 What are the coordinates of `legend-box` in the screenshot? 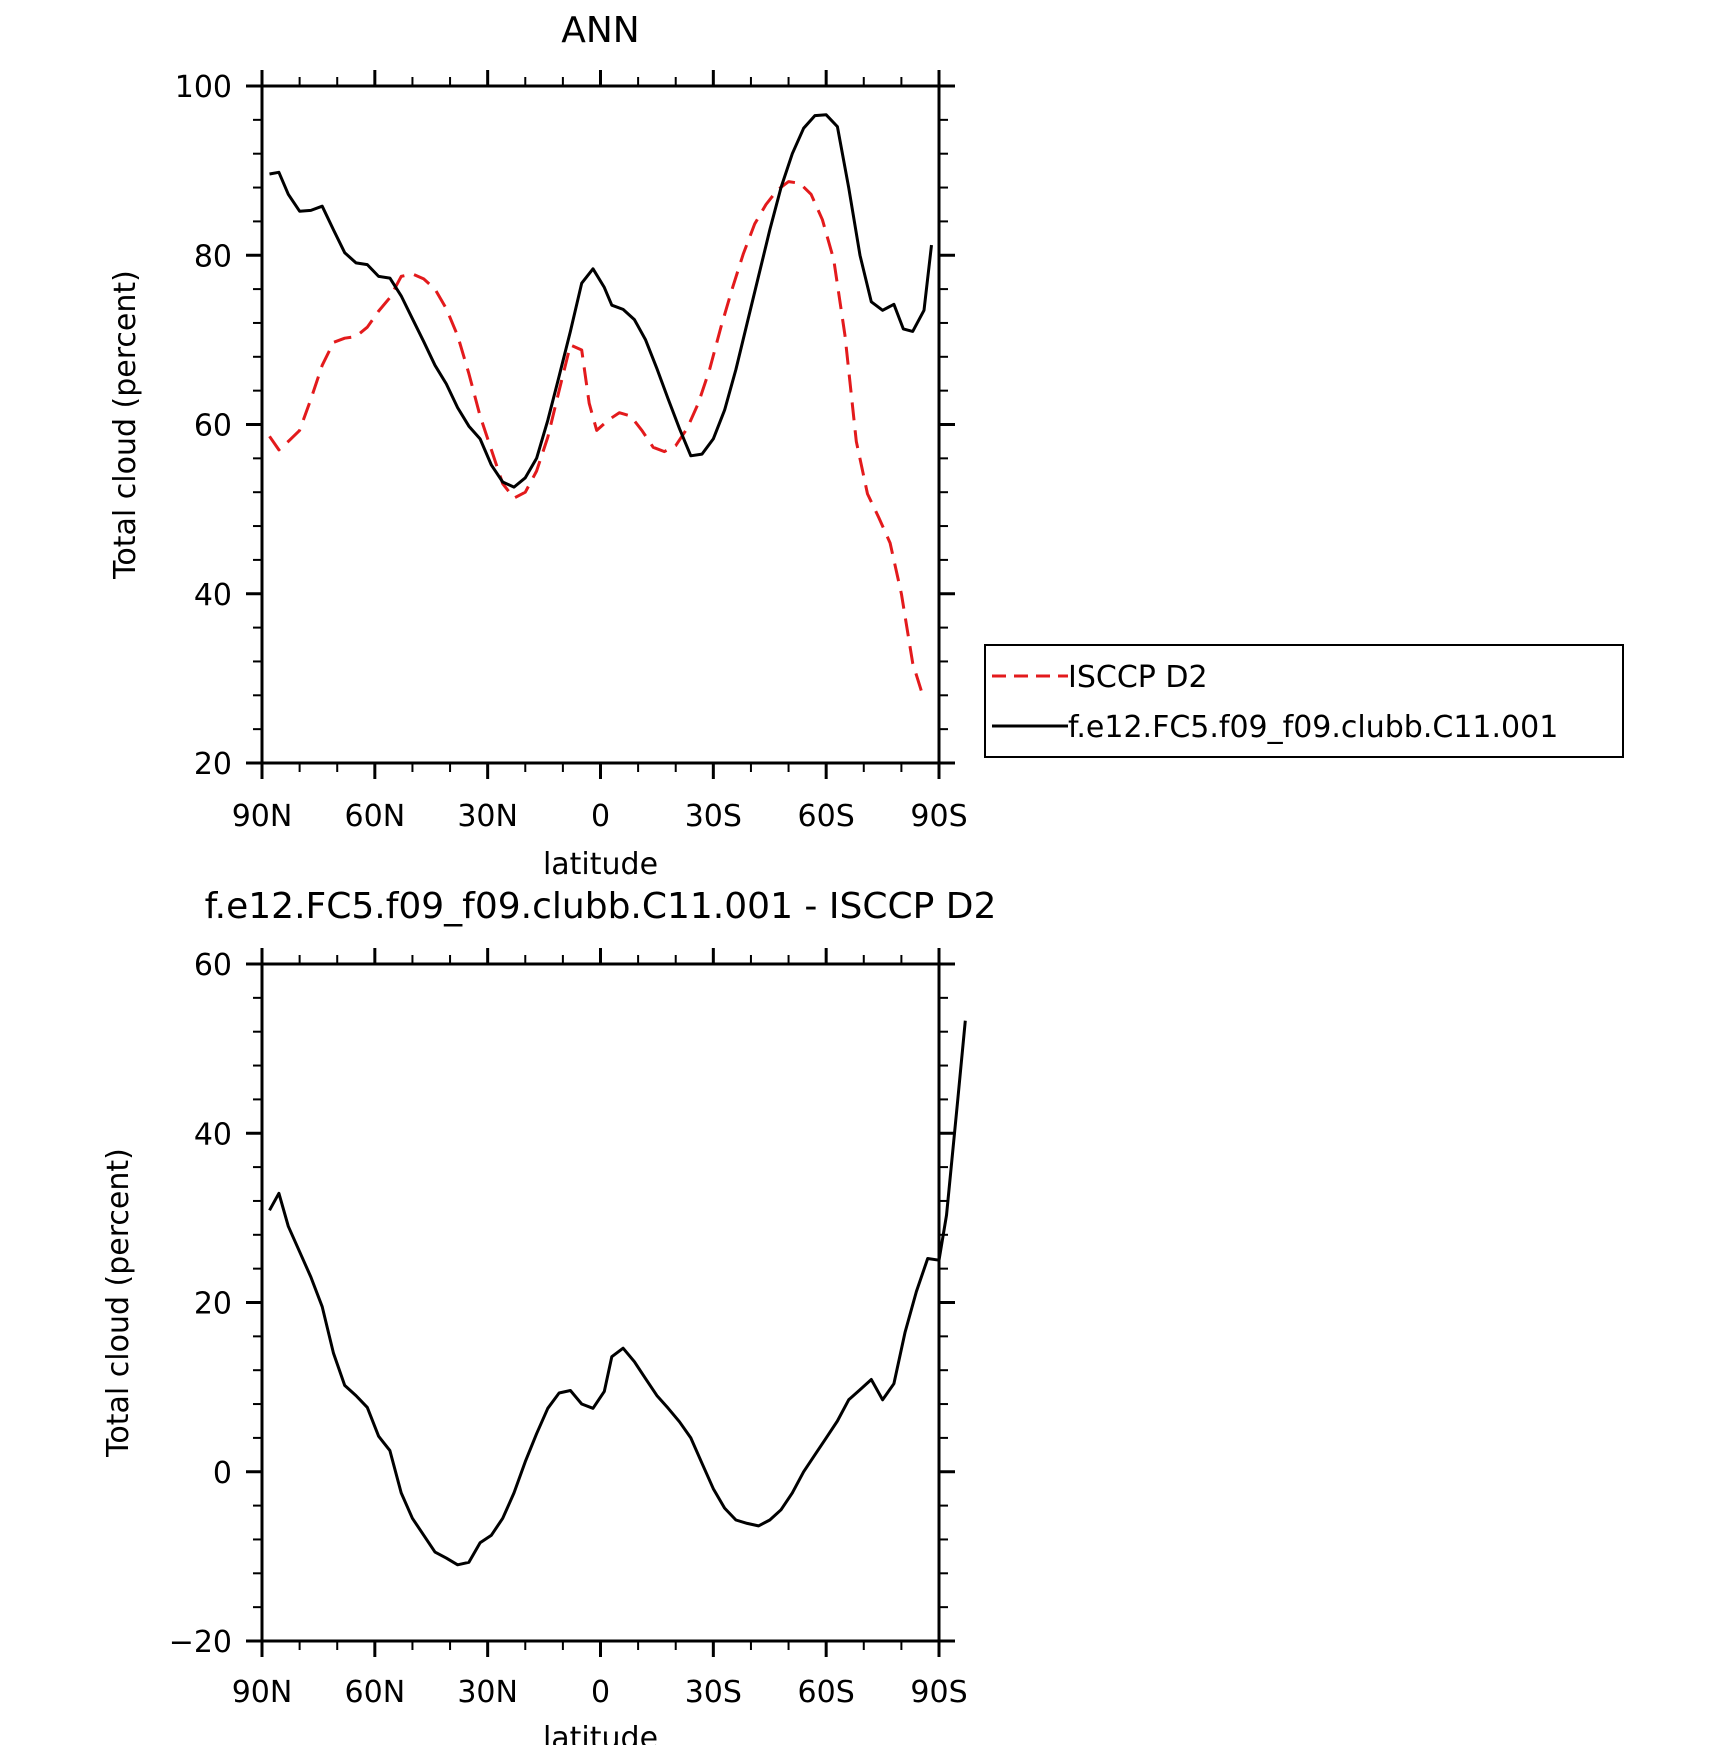 It's located at (1304, 701).